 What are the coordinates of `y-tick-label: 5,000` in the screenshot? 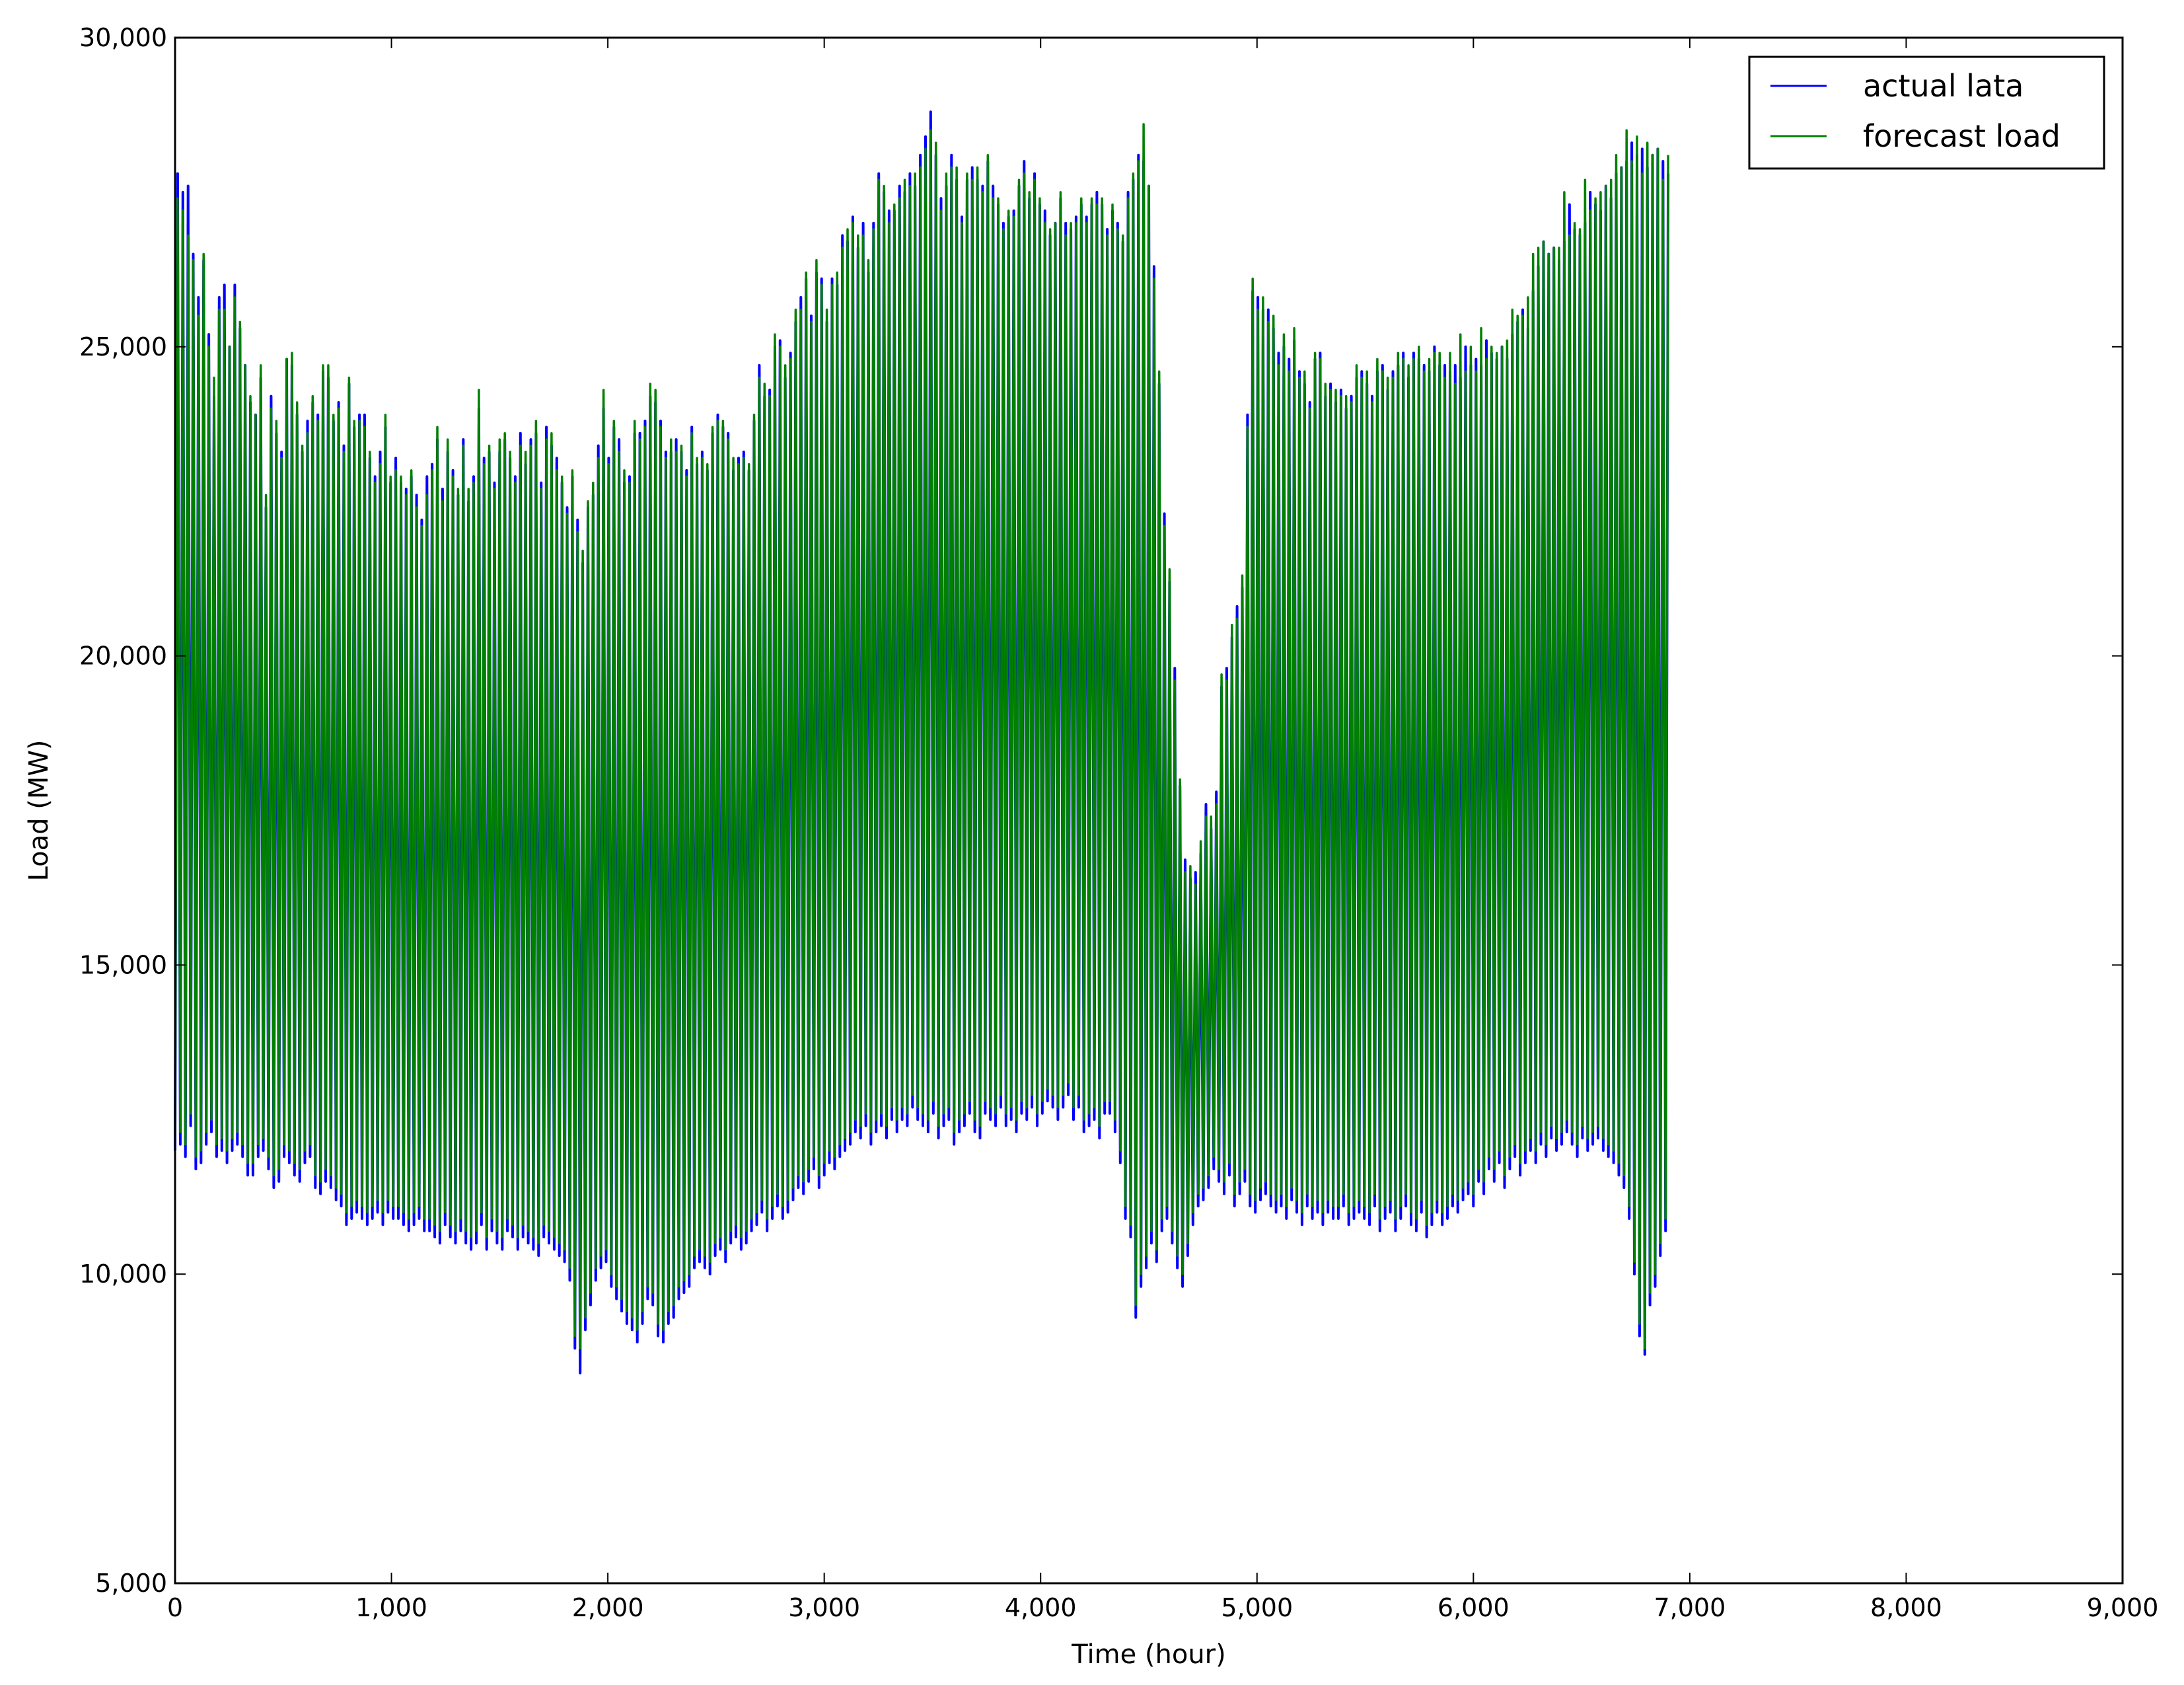 It's located at (131, 1583).